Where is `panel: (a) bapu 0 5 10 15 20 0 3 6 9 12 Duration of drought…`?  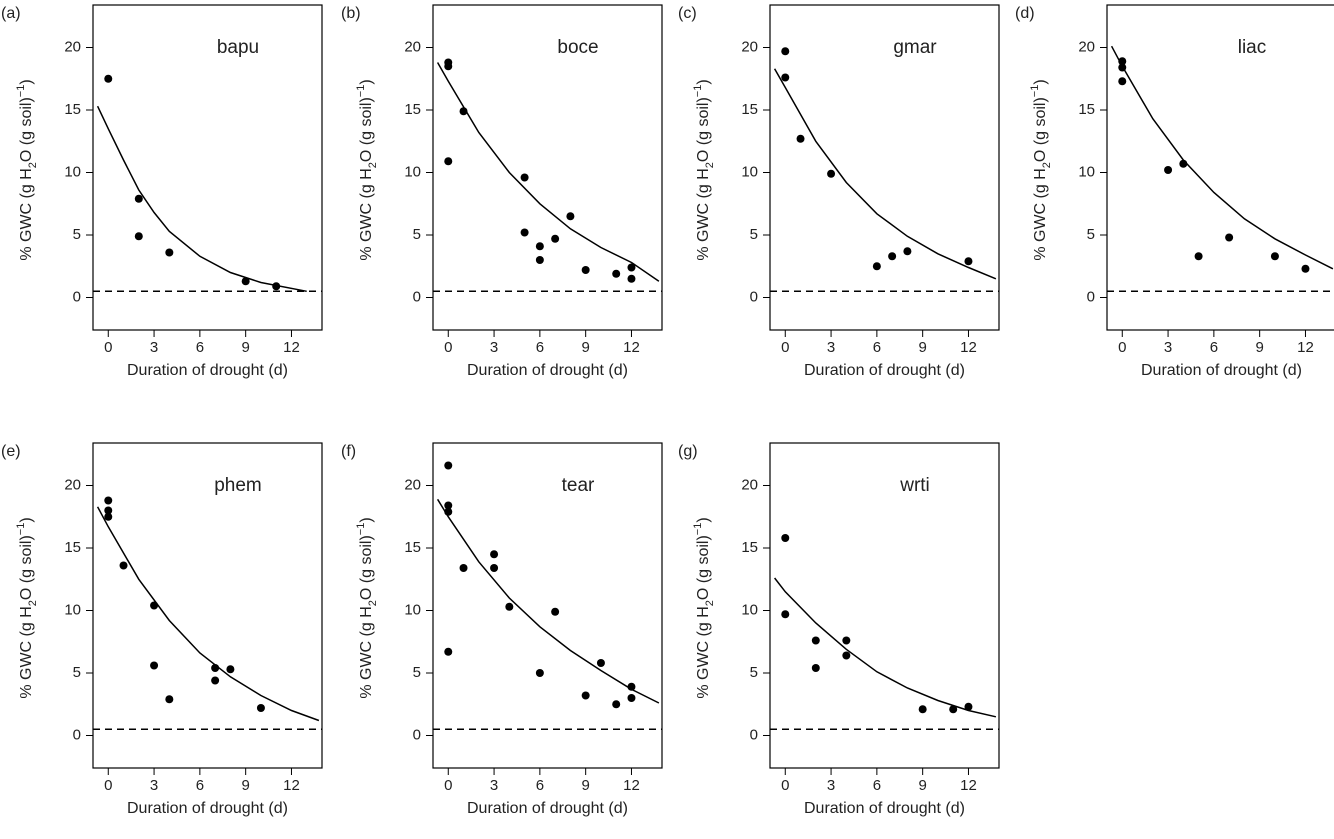 panel: (a) bapu 0 5 10 15 20 0 3 6 9 12 Duration of drought… is located at coordinates (162, 191).